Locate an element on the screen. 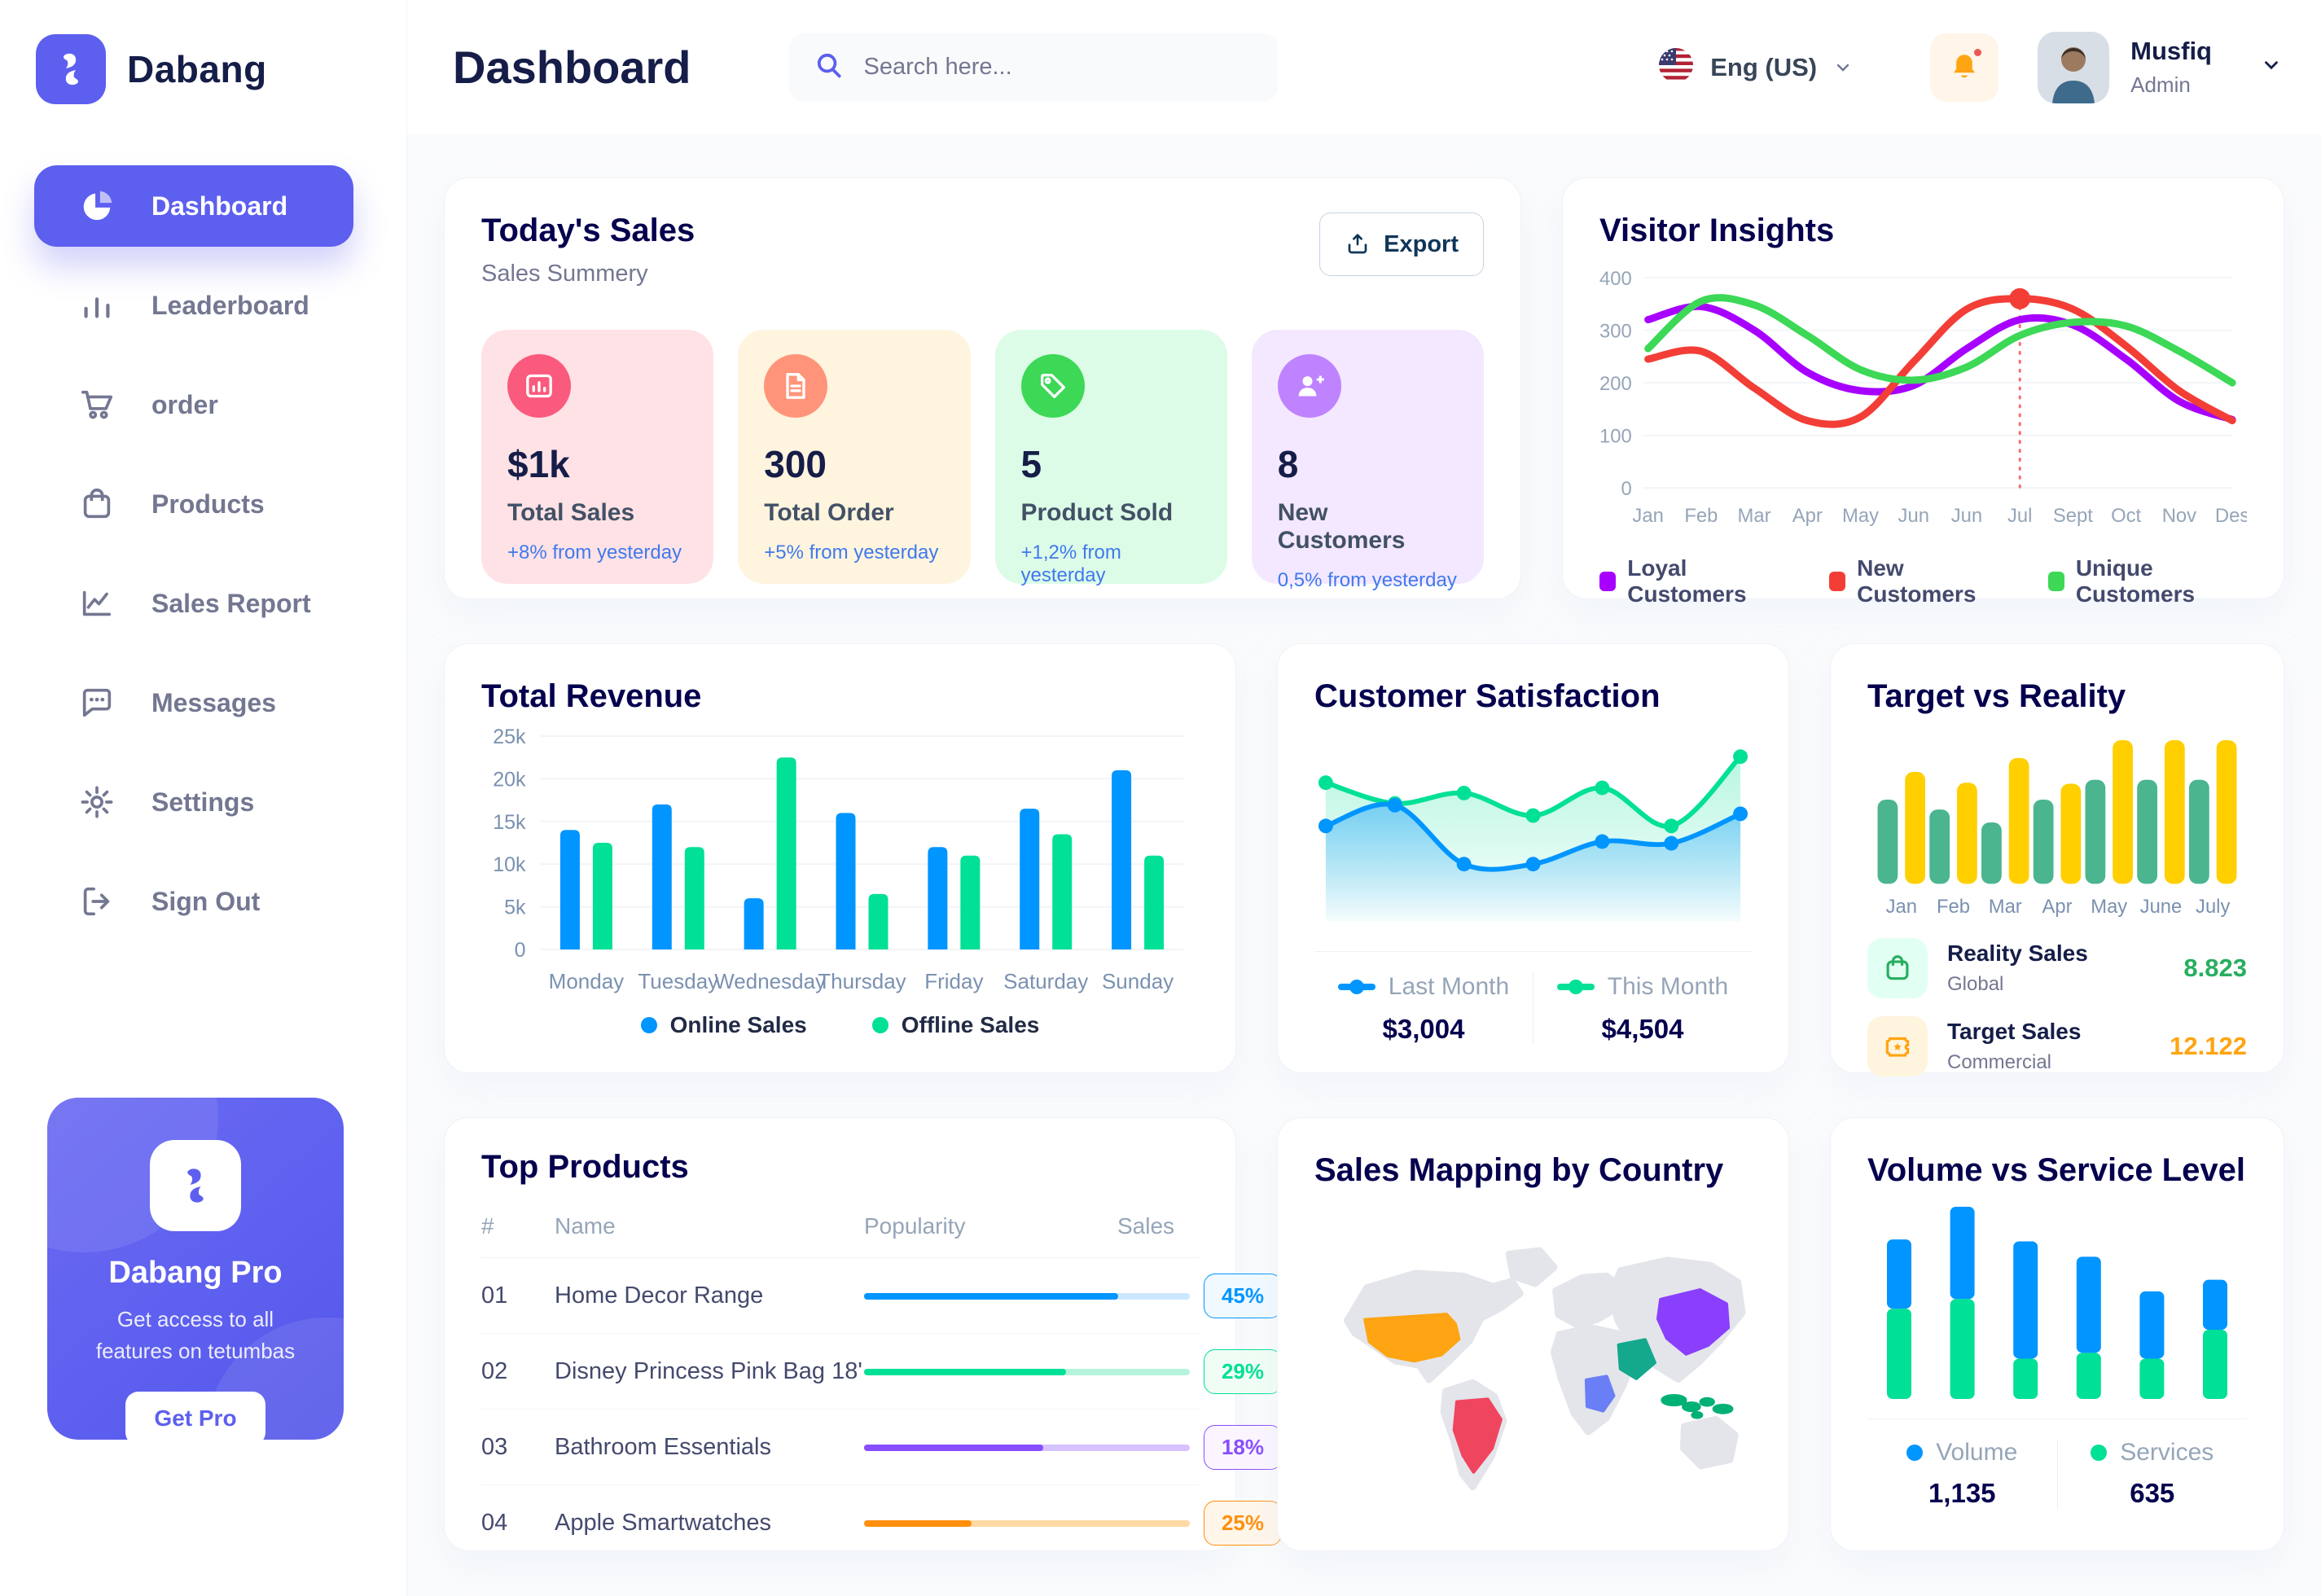  sales-mapping-title: Sales Mapping by Country is located at coordinates (1519, 1170).